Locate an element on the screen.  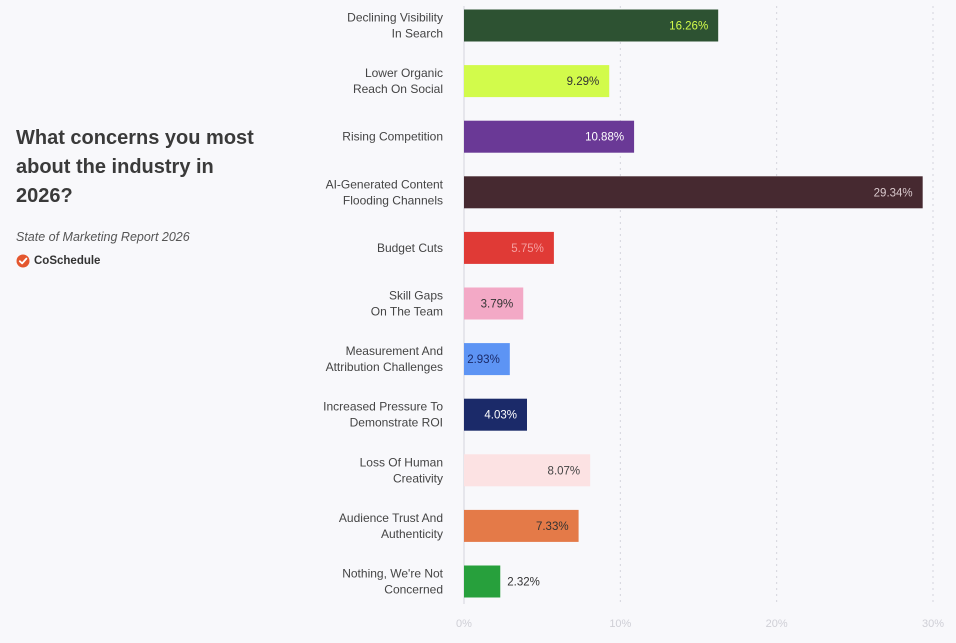
coschedule-logo-icon is located at coordinates (23, 261).